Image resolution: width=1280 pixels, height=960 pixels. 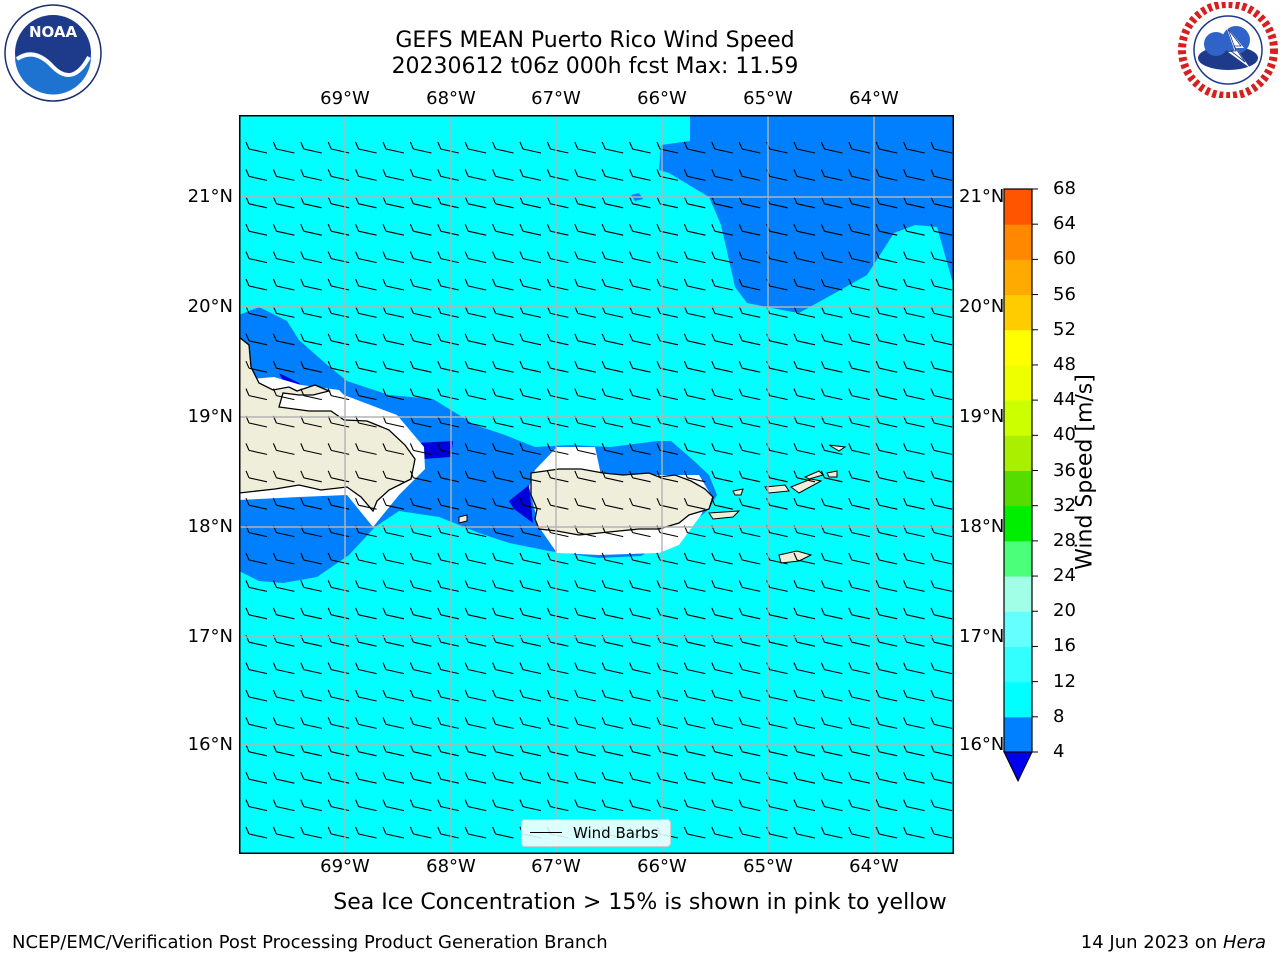 What do you see at coordinates (768, 98) in the screenshot?
I see `lon-label-top: 65°W` at bounding box center [768, 98].